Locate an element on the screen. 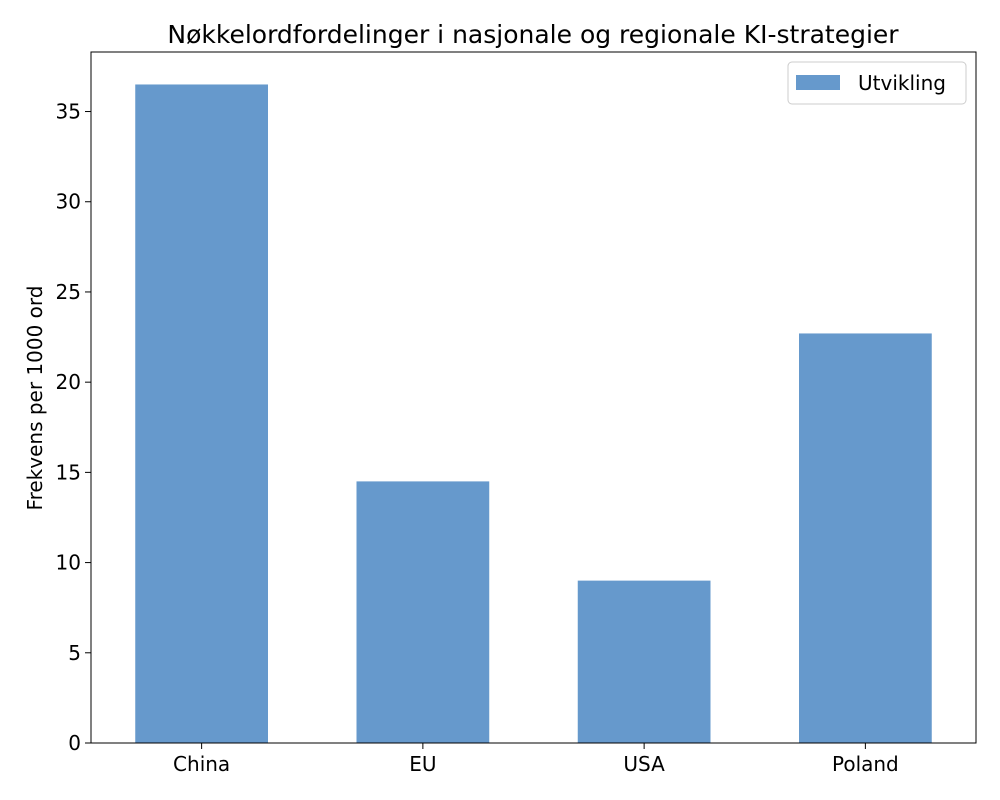 The width and height of the screenshot is (1000, 800). bar-usa is located at coordinates (644, 661).